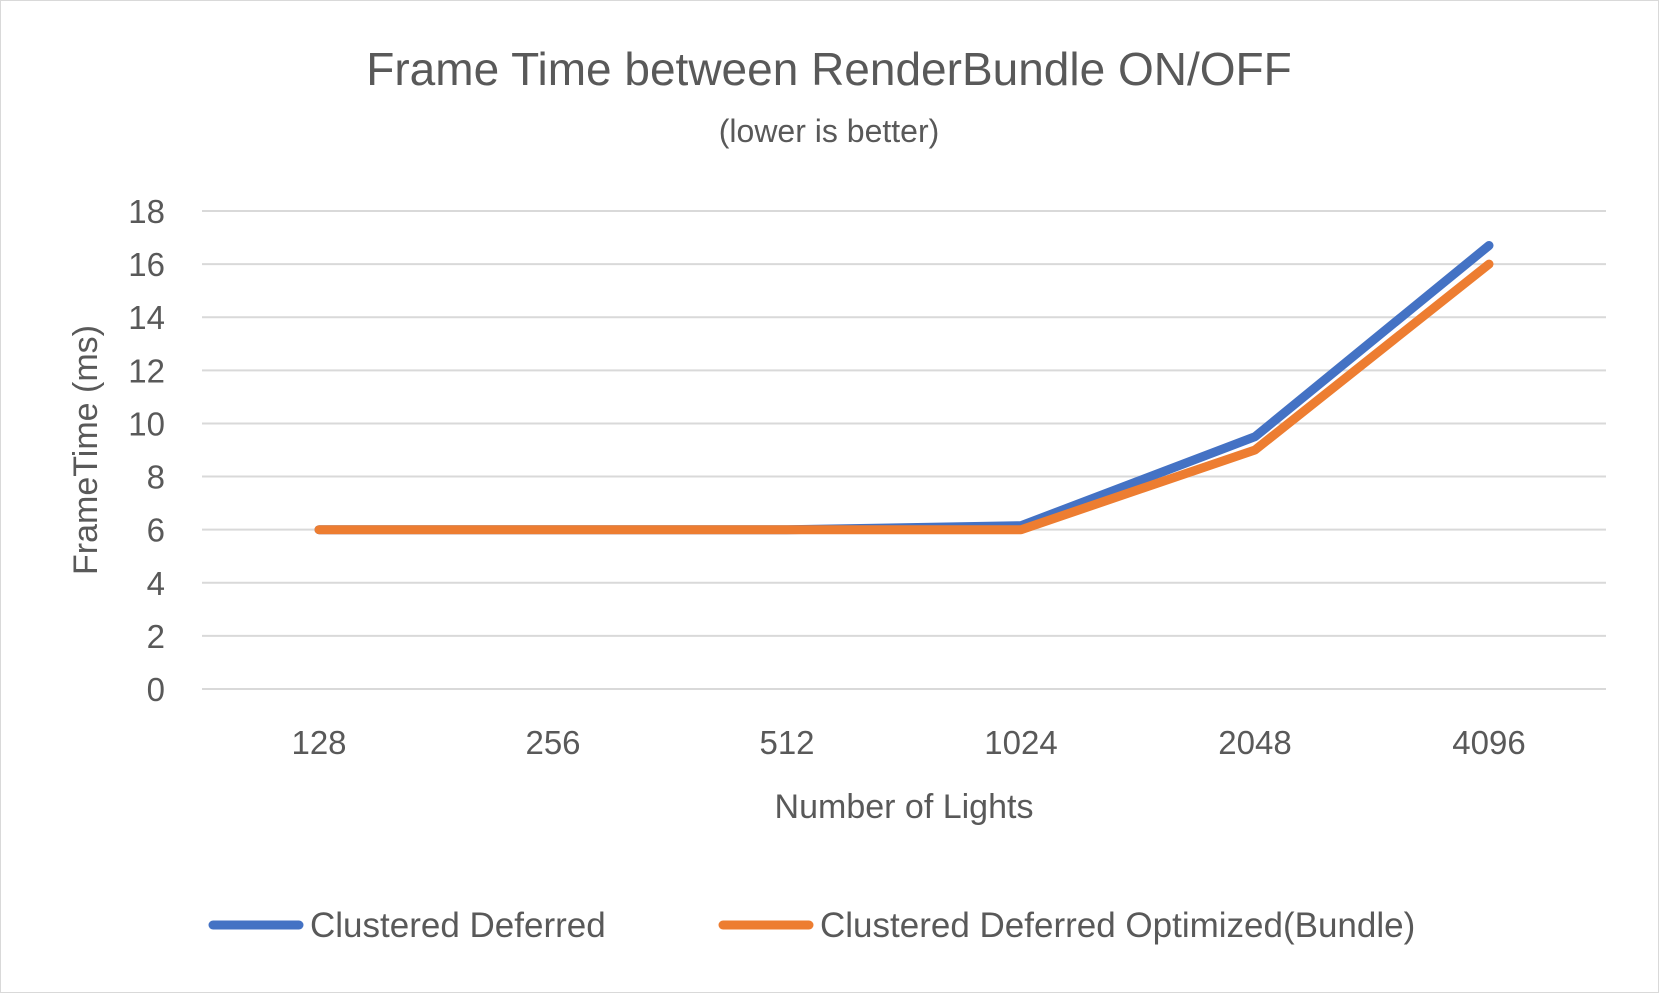 The width and height of the screenshot is (1659, 993). I want to click on legend-label-2: Clustered Deferred Optimized(Bundle), so click(1117, 925).